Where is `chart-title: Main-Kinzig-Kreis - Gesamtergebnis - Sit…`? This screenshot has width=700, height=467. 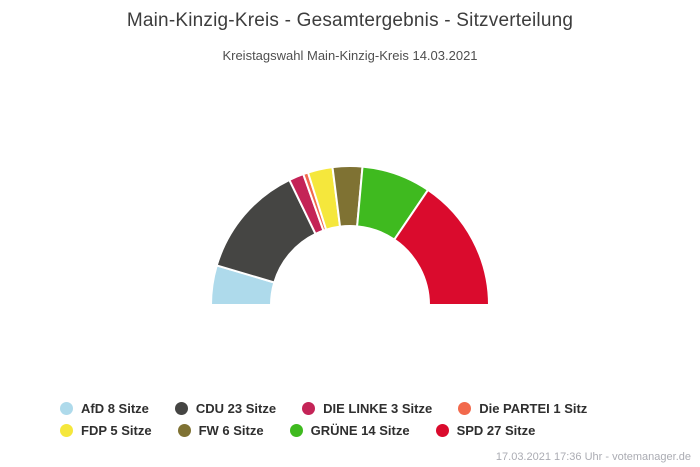 chart-title: Main-Kinzig-Kreis - Gesamtergebnis - Sit… is located at coordinates (350, 20).